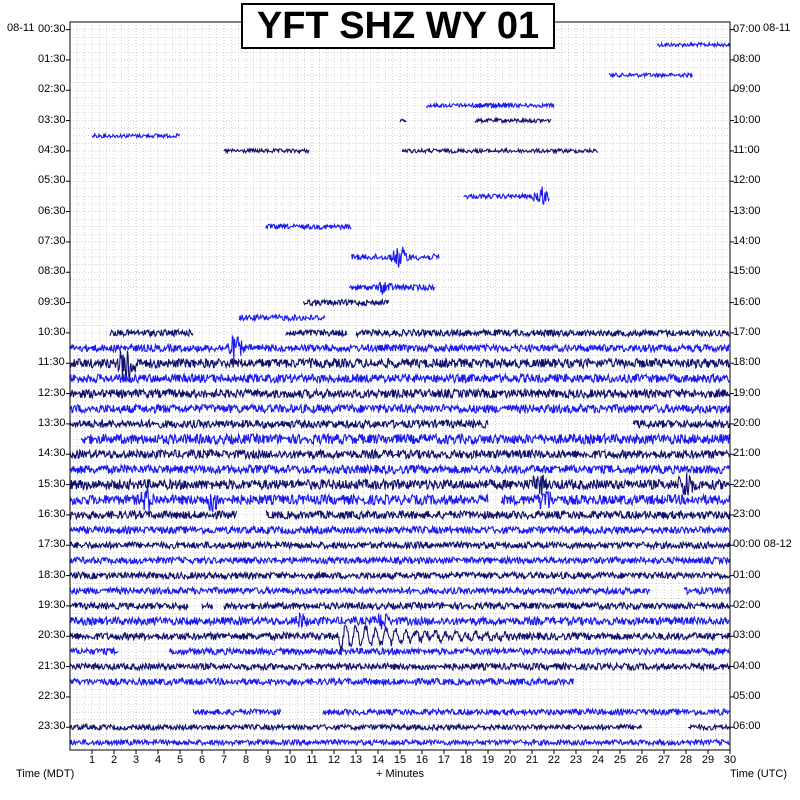  What do you see at coordinates (52, 574) in the screenshot?
I see `left-time-label: 18:30` at bounding box center [52, 574].